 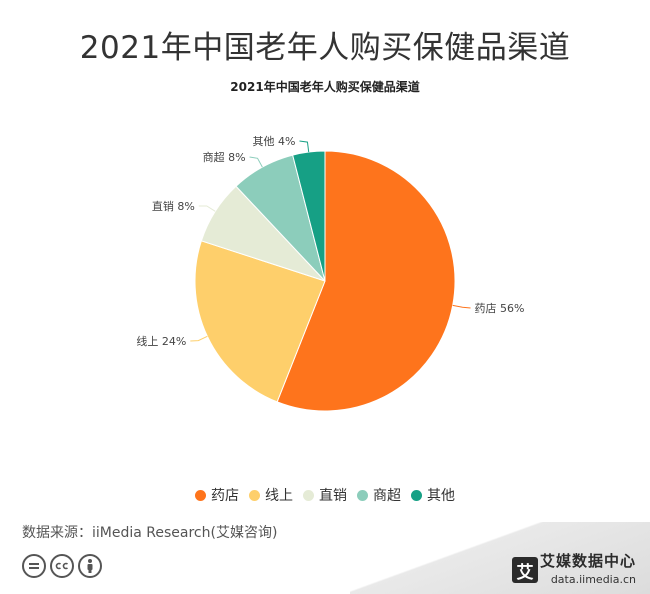 I want to click on brand-footer: 艾 艾媒数据中心 data.iimedia.cn, so click(x=500, y=558).